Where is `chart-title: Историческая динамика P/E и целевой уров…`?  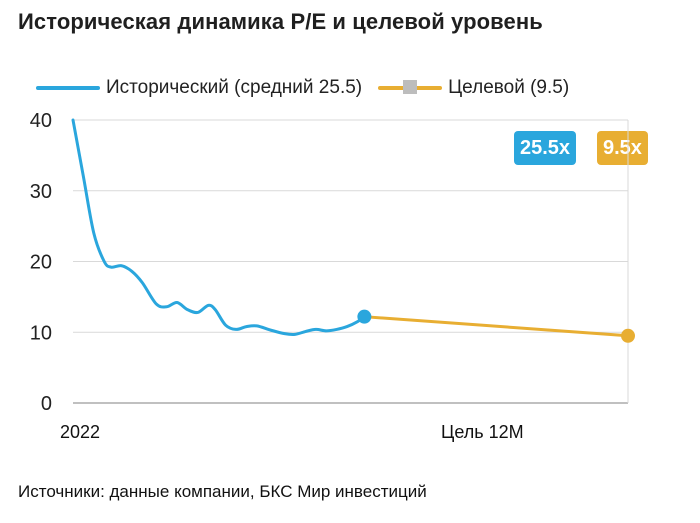
chart-title: Историческая динамика P/E и целевой уров… is located at coordinates (280, 21).